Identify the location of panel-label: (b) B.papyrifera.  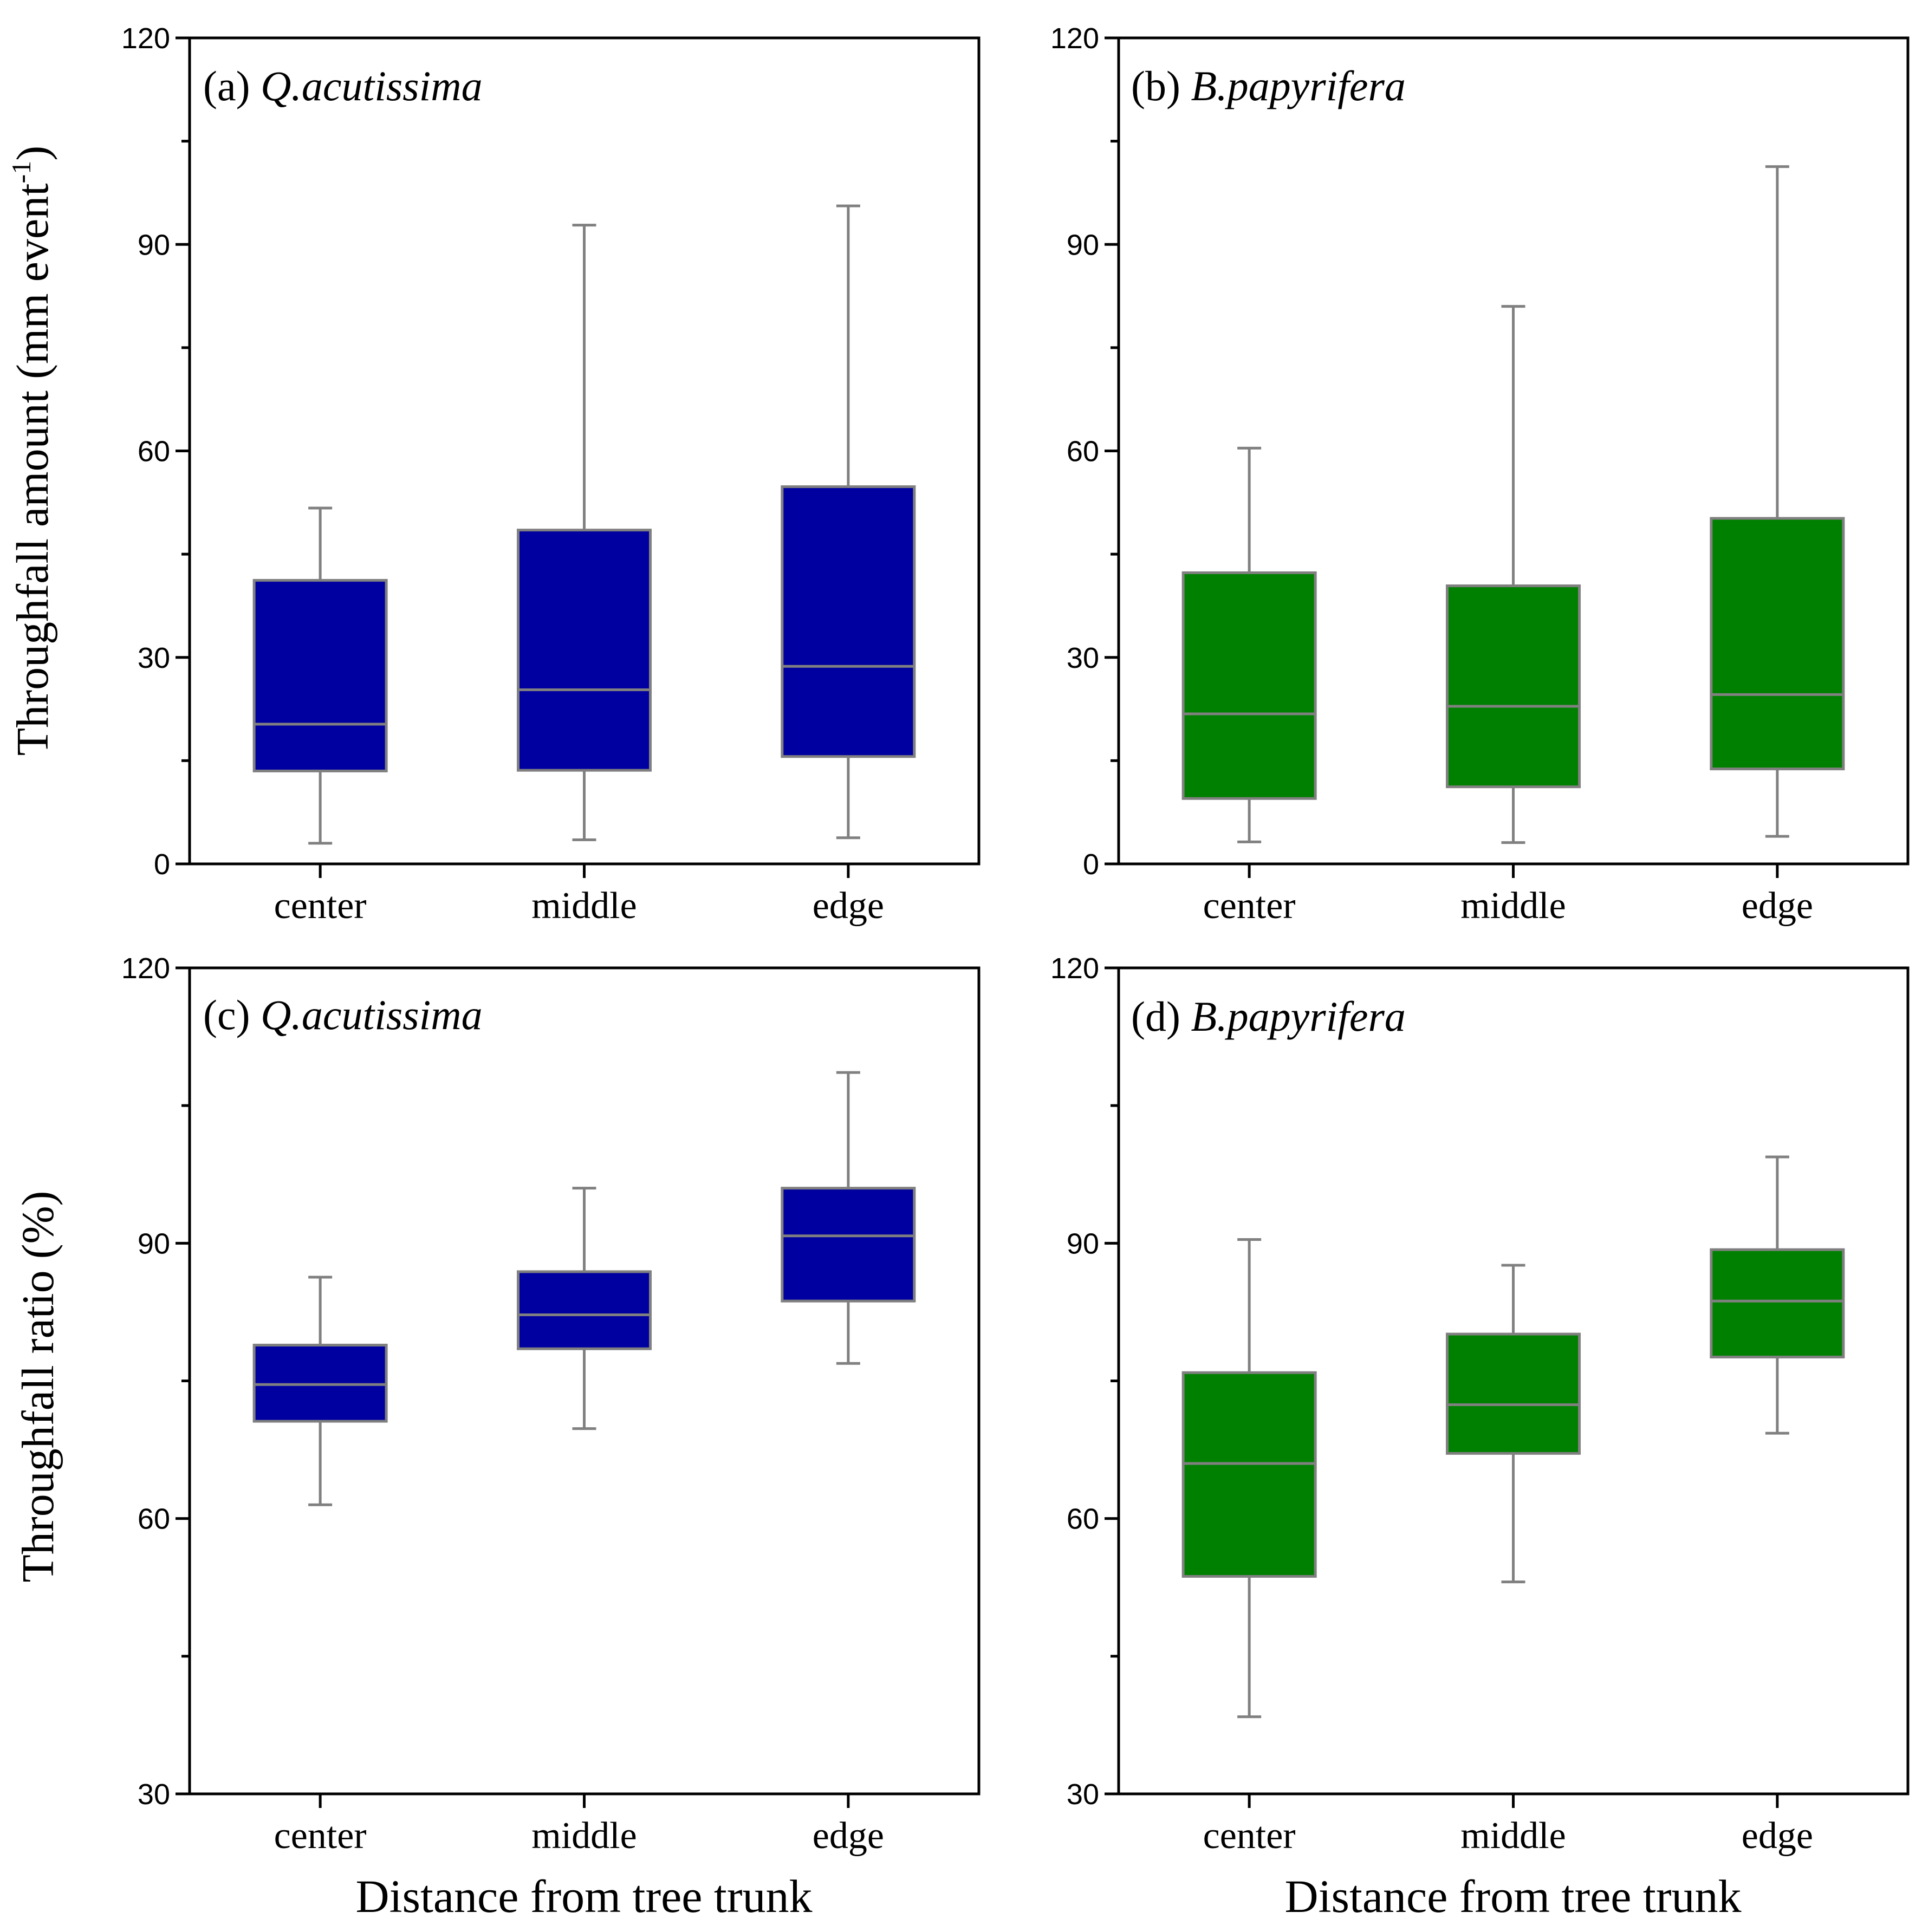
(1268, 85).